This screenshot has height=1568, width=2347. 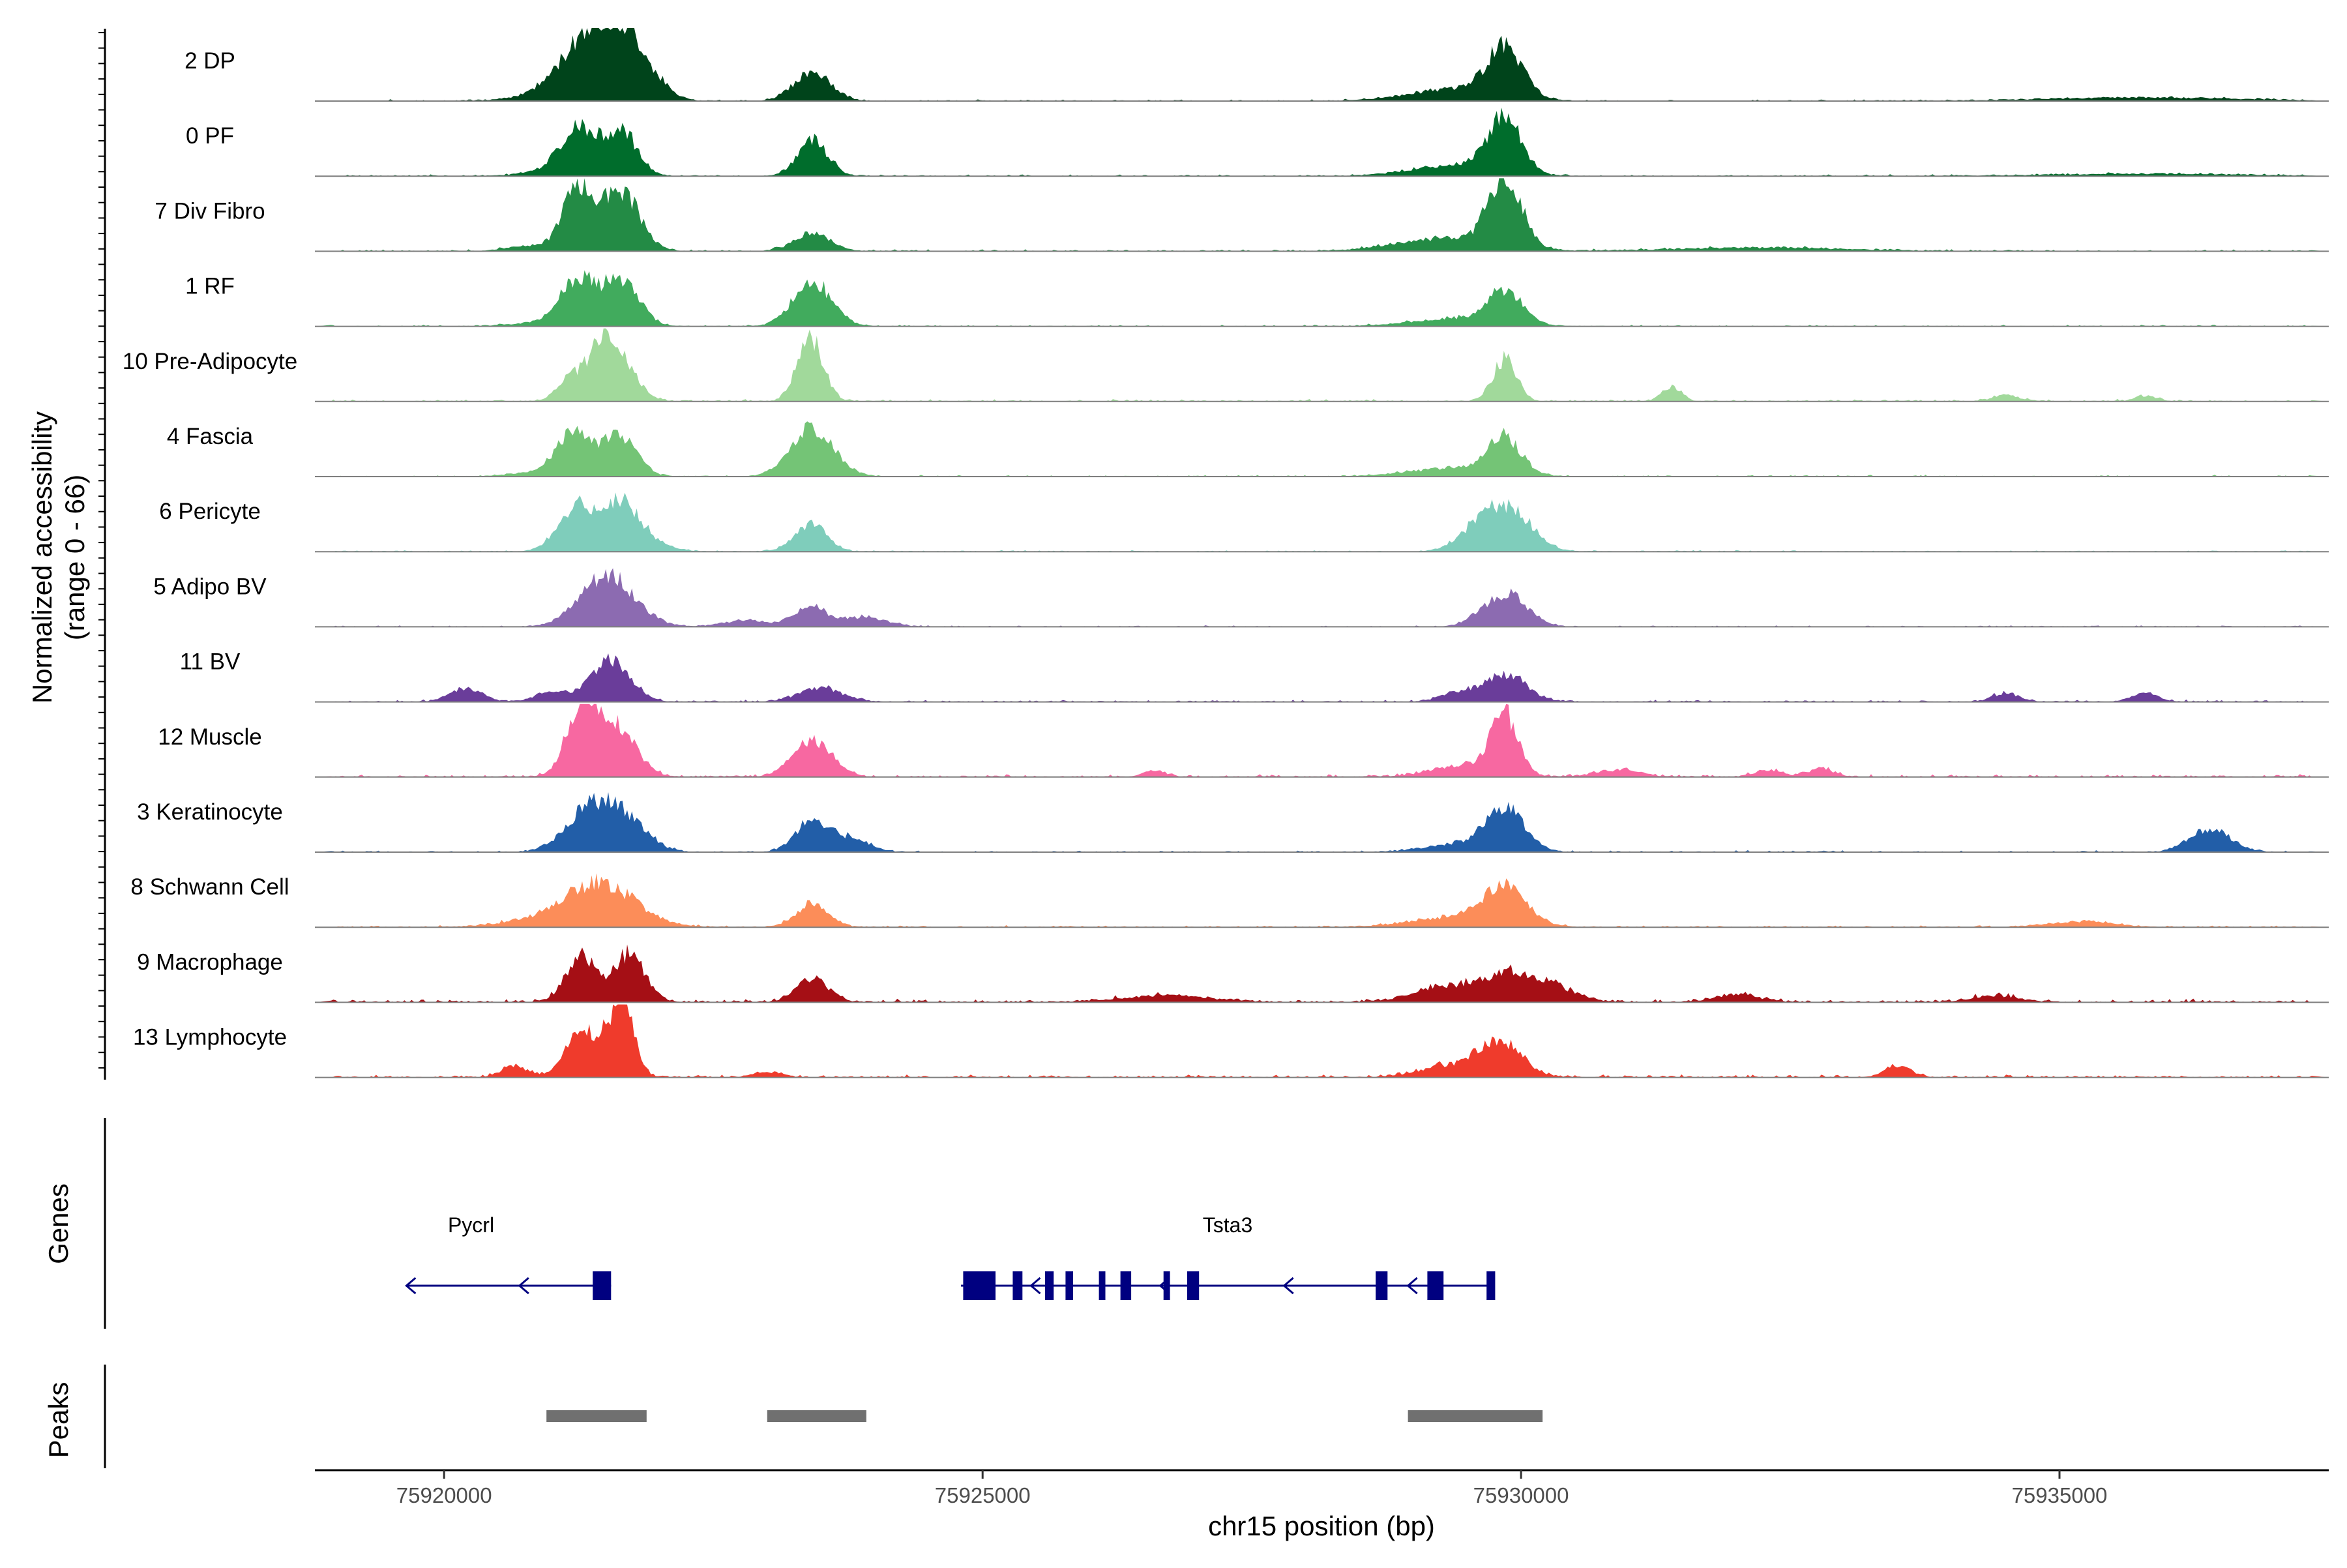 I want to click on track-label: 1 RF, so click(x=210, y=286).